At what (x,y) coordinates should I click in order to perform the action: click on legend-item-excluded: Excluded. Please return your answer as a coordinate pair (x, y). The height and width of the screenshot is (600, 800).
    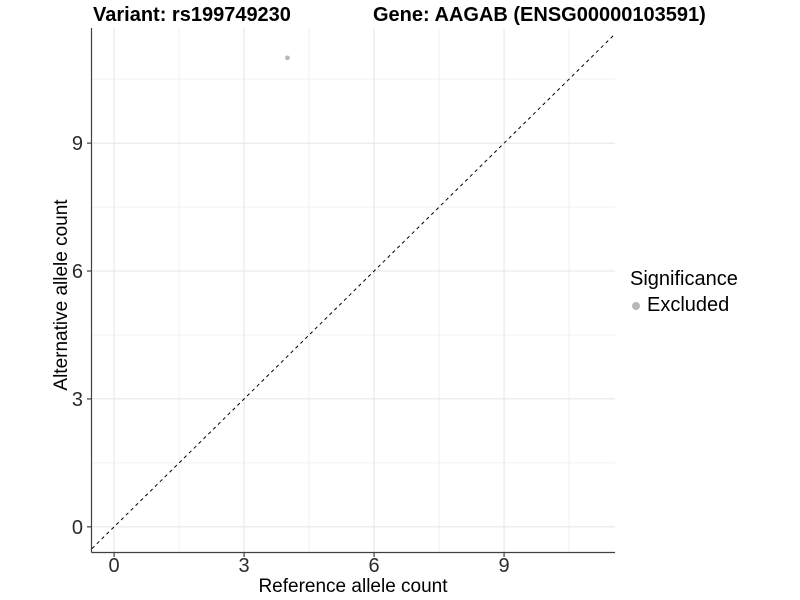
    Looking at the image, I should click on (683, 305).